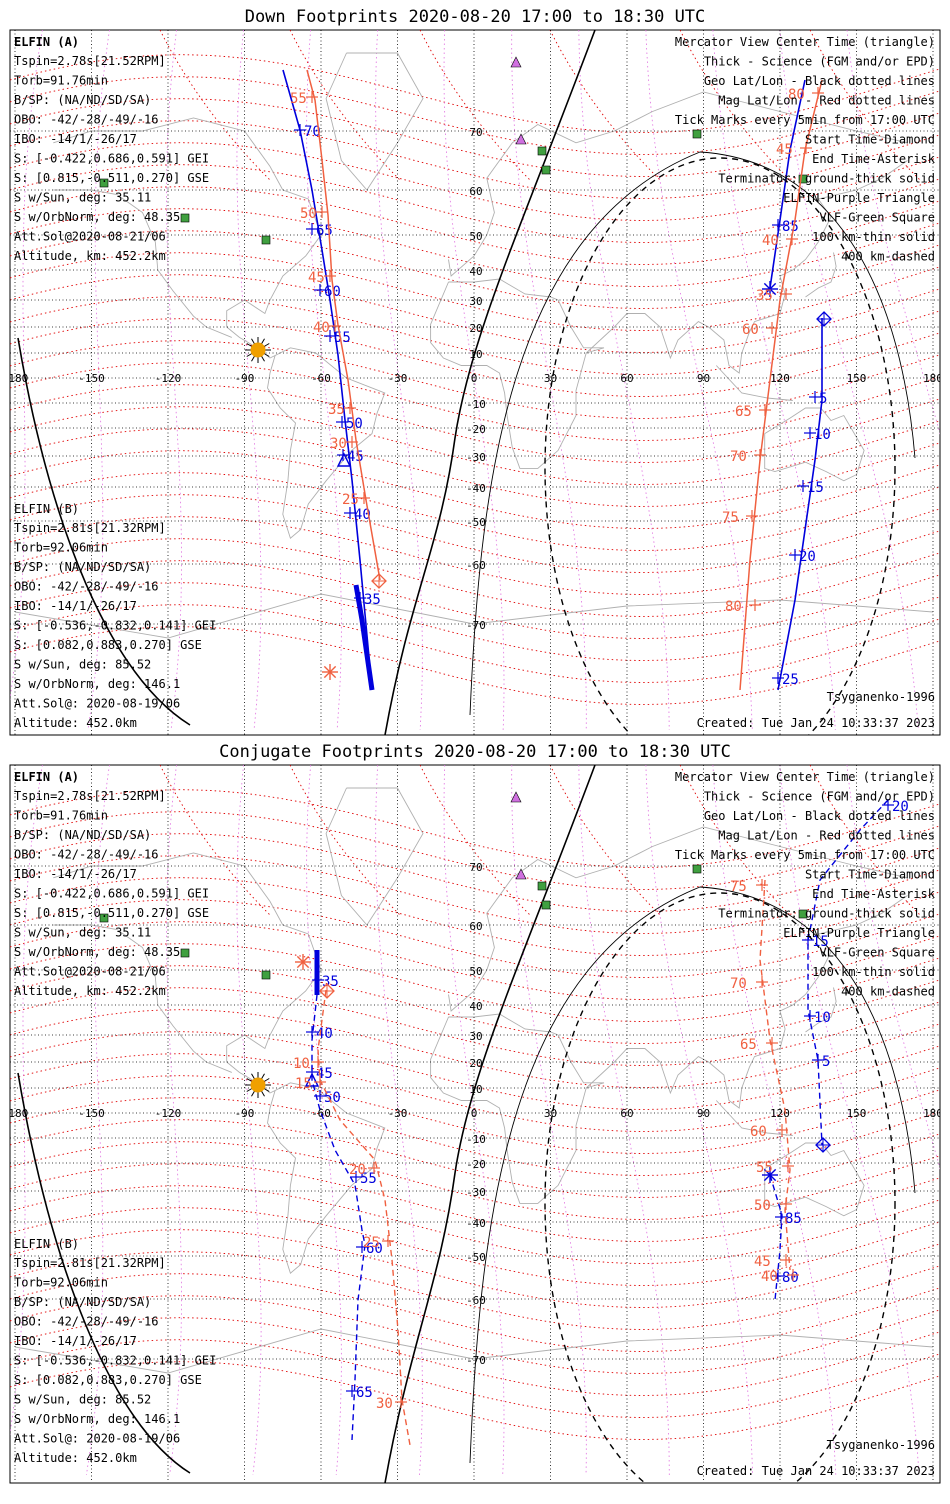  What do you see at coordinates (835, 1050) in the screenshot?
I see `elfin-a-track-east: 20 15 10 5 85 80` at bounding box center [835, 1050].